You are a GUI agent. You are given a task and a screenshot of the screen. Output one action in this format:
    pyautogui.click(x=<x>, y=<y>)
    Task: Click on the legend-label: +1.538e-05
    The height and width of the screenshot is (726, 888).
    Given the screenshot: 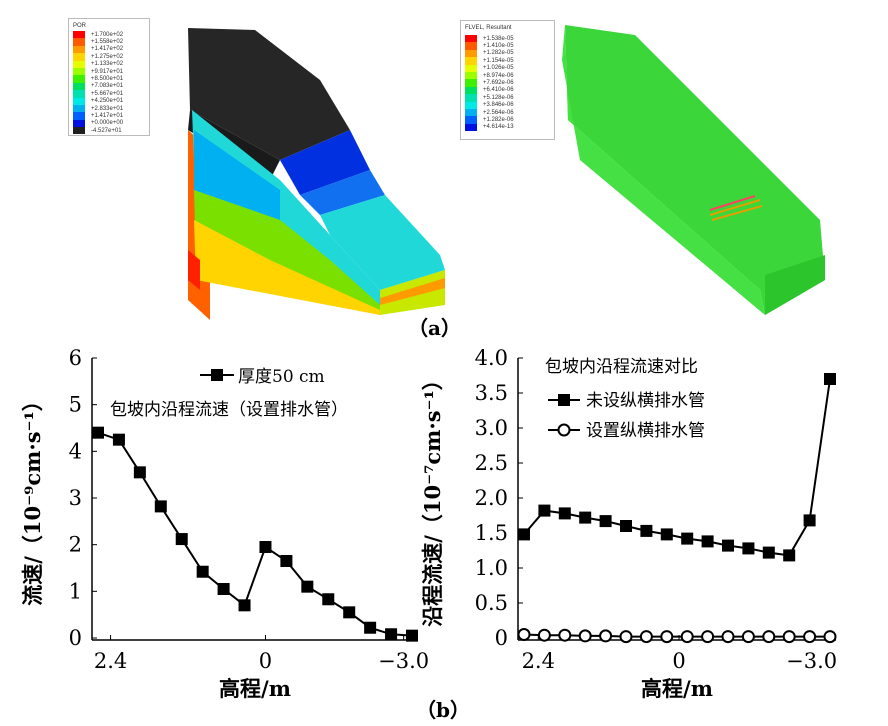 What is the action you would take?
    pyautogui.click(x=498, y=38)
    